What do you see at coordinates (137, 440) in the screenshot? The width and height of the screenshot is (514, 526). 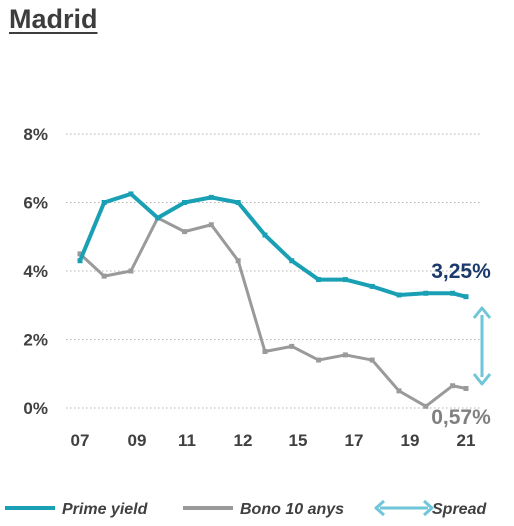 I see `x-tick-label: 09` at bounding box center [137, 440].